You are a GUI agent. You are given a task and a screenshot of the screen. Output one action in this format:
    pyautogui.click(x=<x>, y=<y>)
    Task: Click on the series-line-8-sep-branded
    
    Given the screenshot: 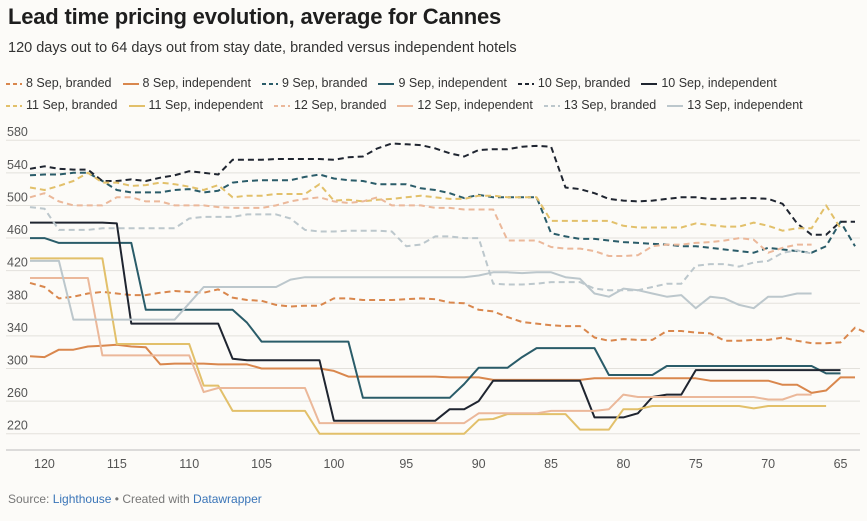 What is the action you would take?
    pyautogui.click(x=448, y=313)
    